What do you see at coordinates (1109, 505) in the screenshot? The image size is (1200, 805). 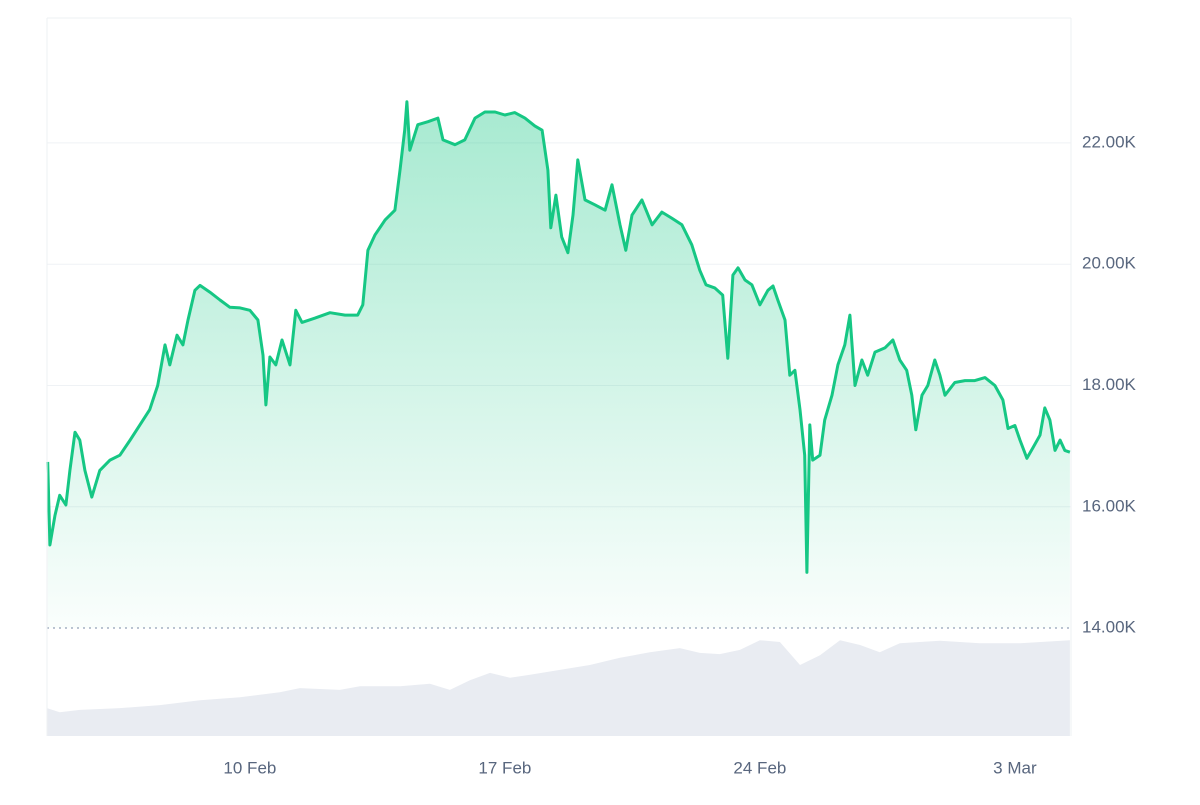 I see `y-tick-label: 16.00K` at bounding box center [1109, 505].